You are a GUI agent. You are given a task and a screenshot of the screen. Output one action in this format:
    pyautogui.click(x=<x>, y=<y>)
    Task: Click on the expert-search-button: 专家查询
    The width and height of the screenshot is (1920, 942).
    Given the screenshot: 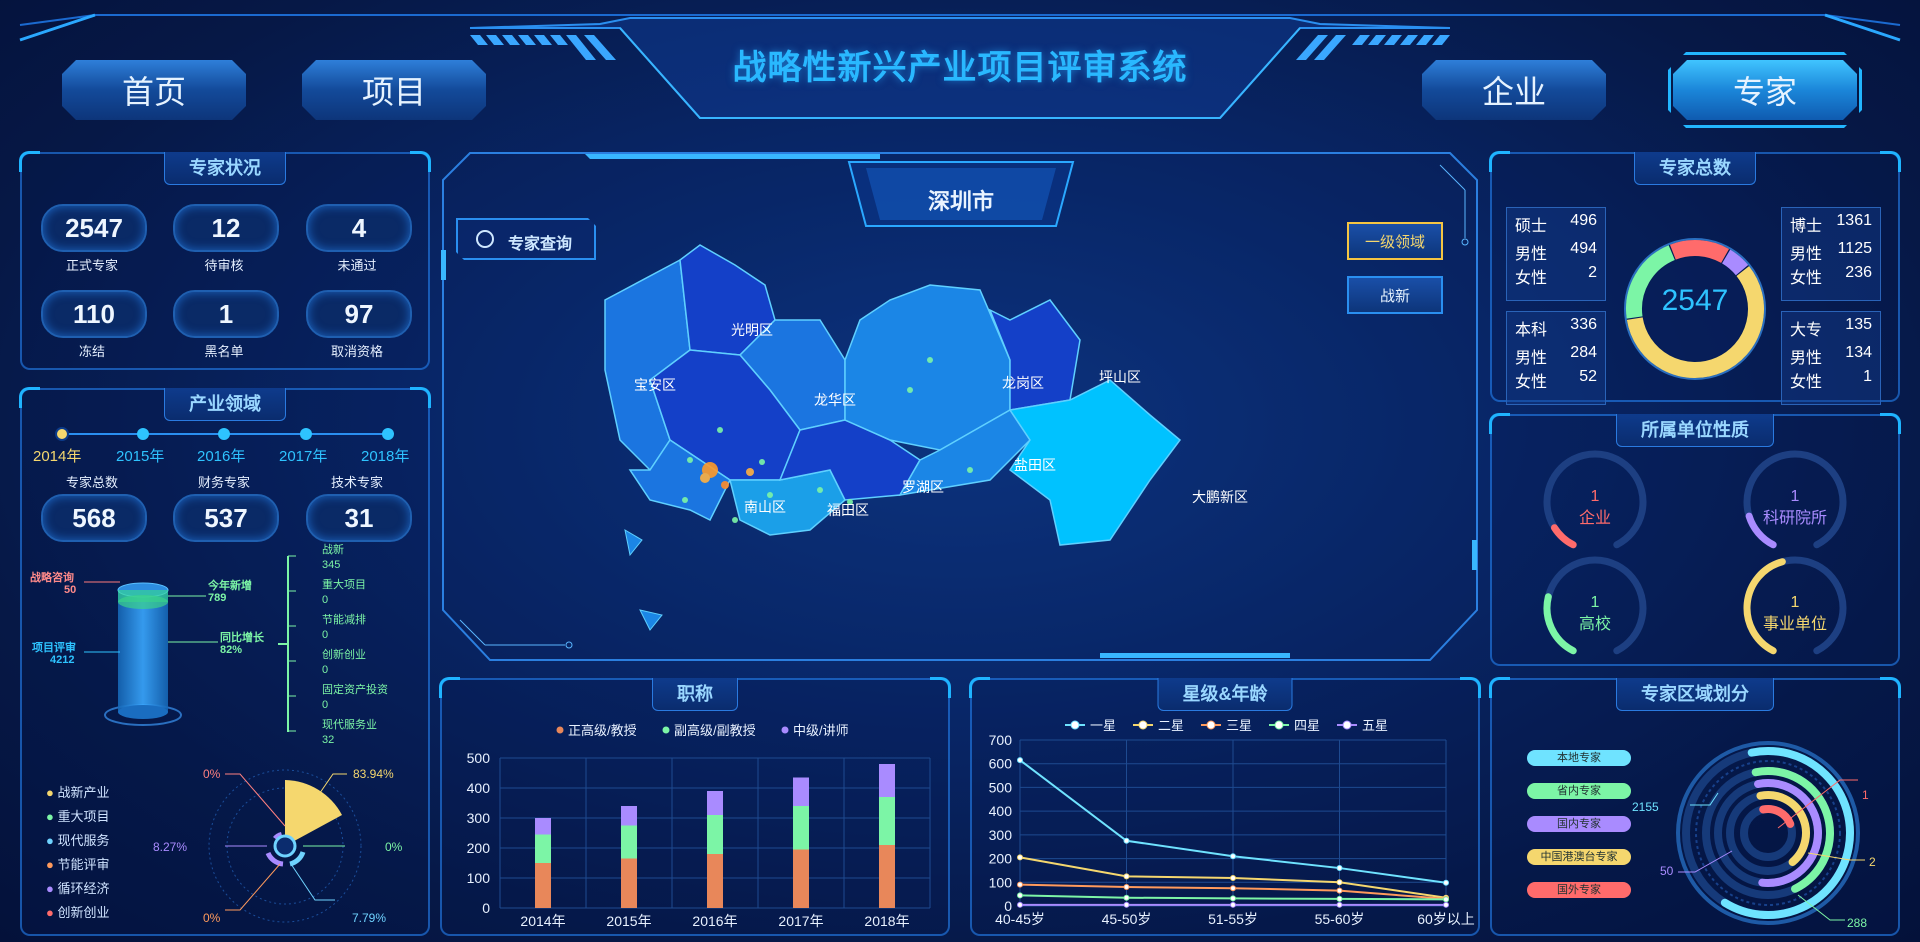 What is the action you would take?
    pyautogui.click(x=526, y=239)
    